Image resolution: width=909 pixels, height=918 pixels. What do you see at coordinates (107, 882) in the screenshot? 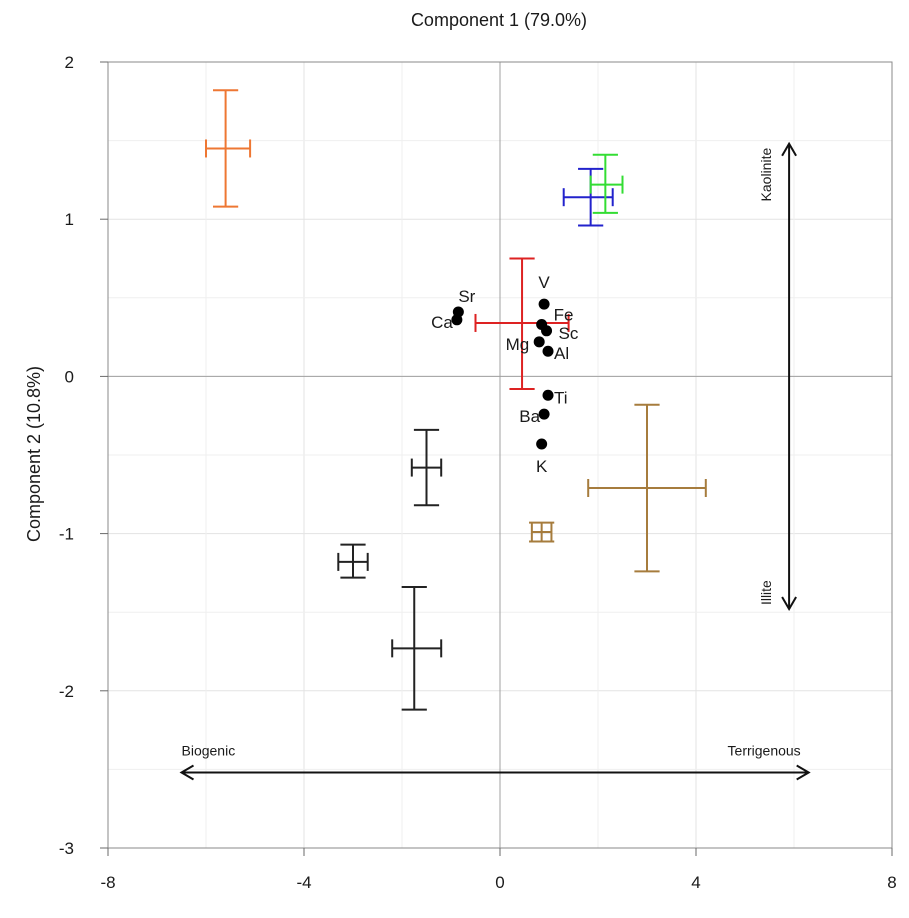
I see `x-tick-label: -8` at bounding box center [107, 882].